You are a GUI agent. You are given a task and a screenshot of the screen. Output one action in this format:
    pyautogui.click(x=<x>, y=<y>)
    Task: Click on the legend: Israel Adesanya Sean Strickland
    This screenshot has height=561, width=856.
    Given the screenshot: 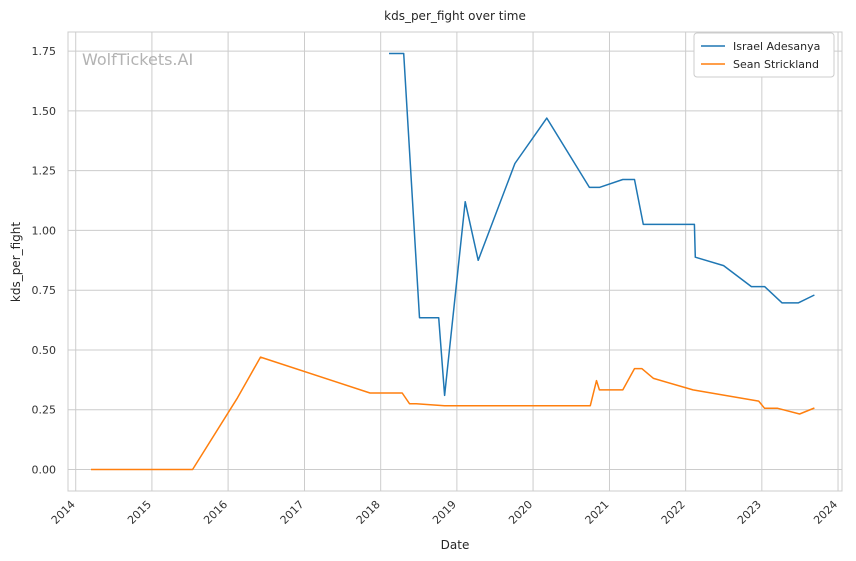 What is the action you would take?
    pyautogui.click(x=764, y=55)
    